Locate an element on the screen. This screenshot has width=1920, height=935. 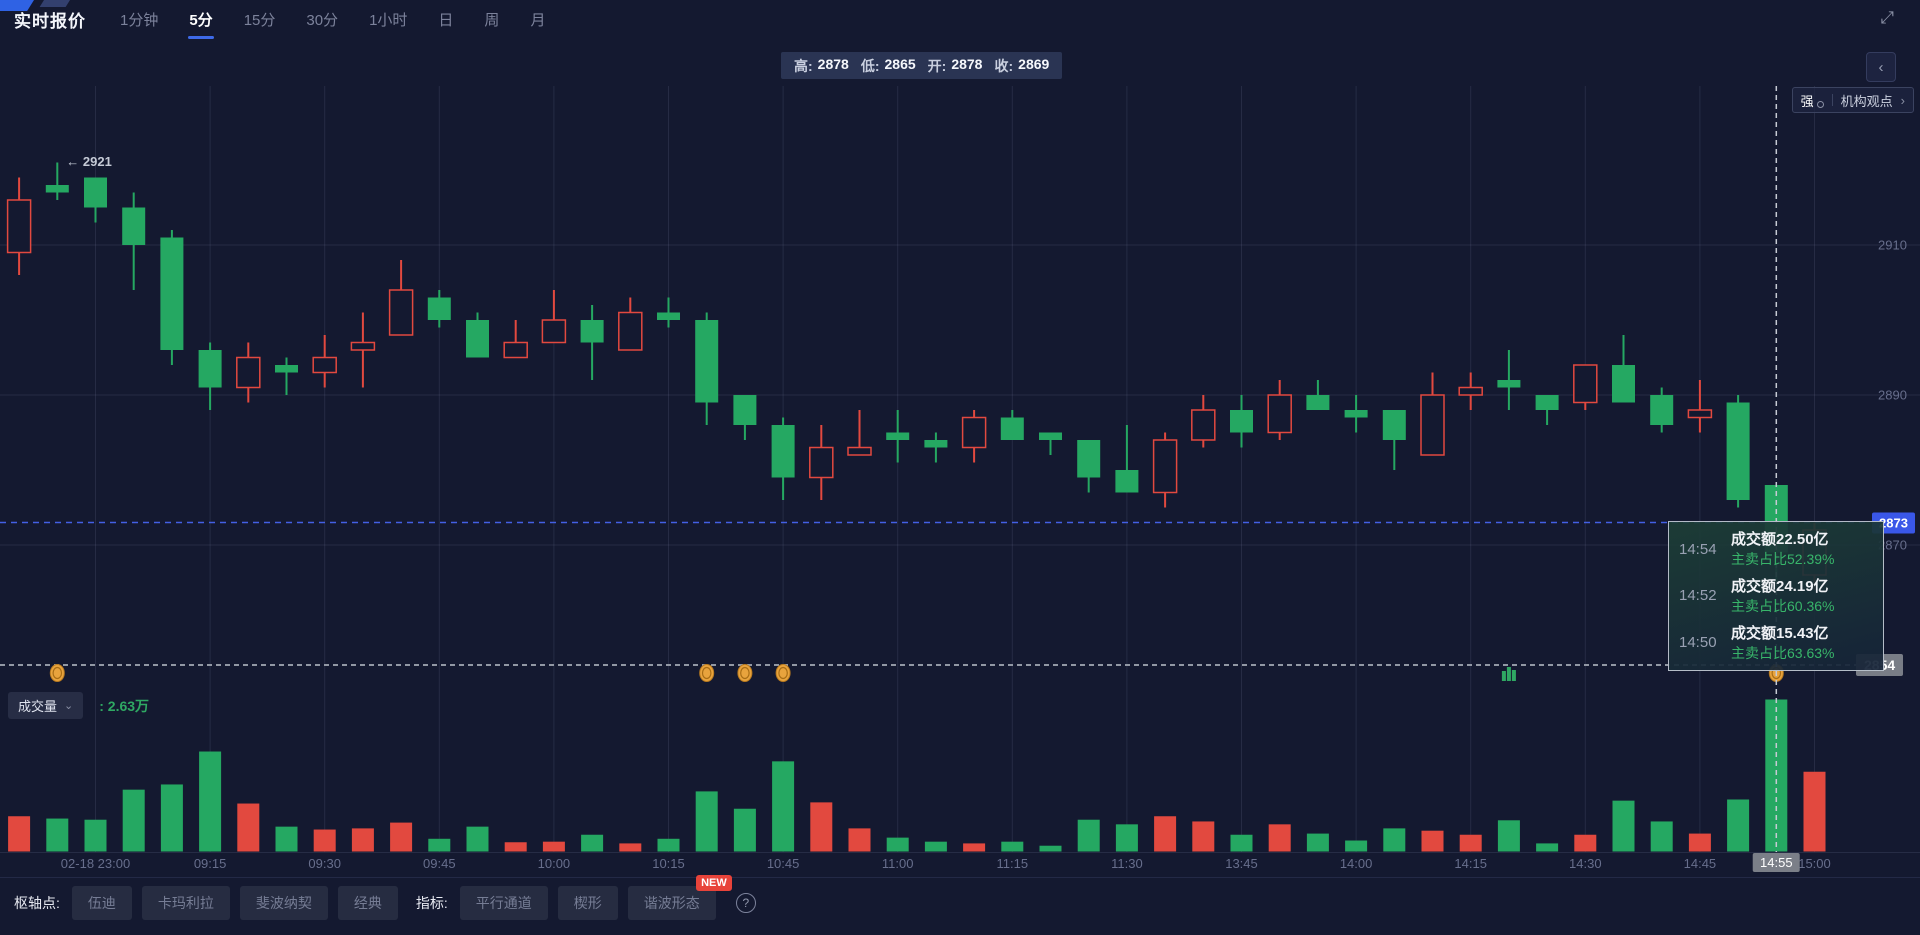
bottom-toolbar: 枢轴点: 伍迪 卡玛利拉 斐波纳契 经典 指标: 平行通道 楔形 谐波形态 NEW ? is located at coordinates (385, 897).